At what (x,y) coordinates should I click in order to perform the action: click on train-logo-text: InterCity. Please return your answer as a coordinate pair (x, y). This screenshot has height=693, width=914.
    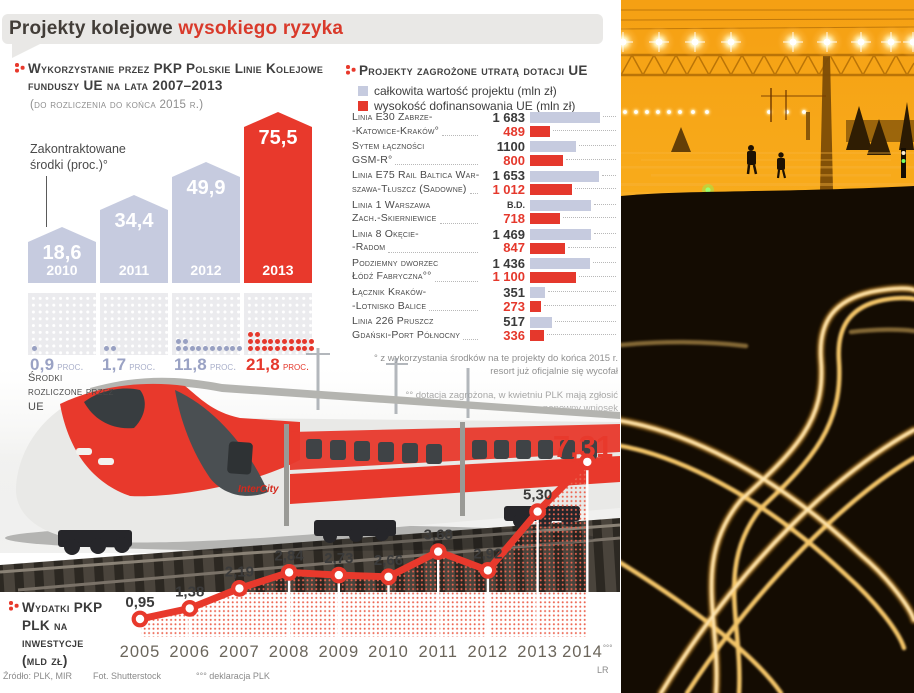
    Looking at the image, I should click on (258, 489).